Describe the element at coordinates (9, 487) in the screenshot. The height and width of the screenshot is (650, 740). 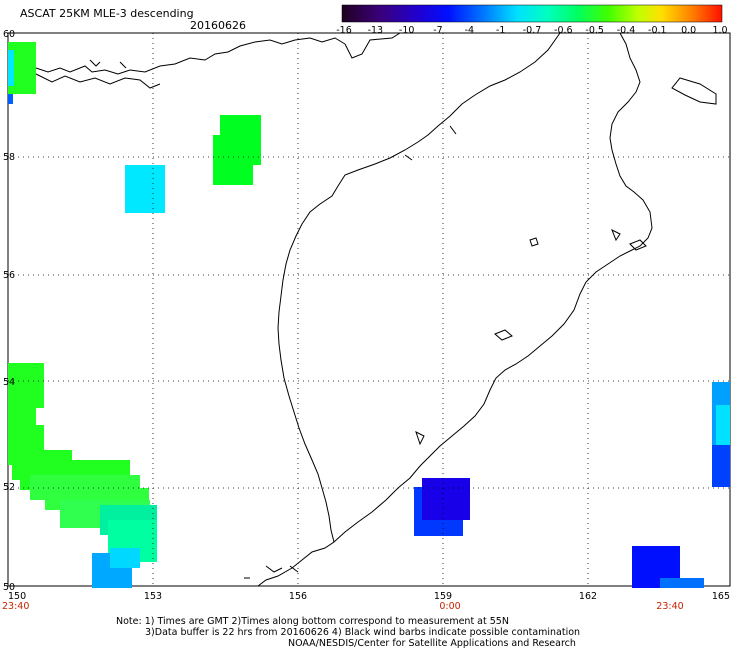
I see `lat-label: 52` at that location.